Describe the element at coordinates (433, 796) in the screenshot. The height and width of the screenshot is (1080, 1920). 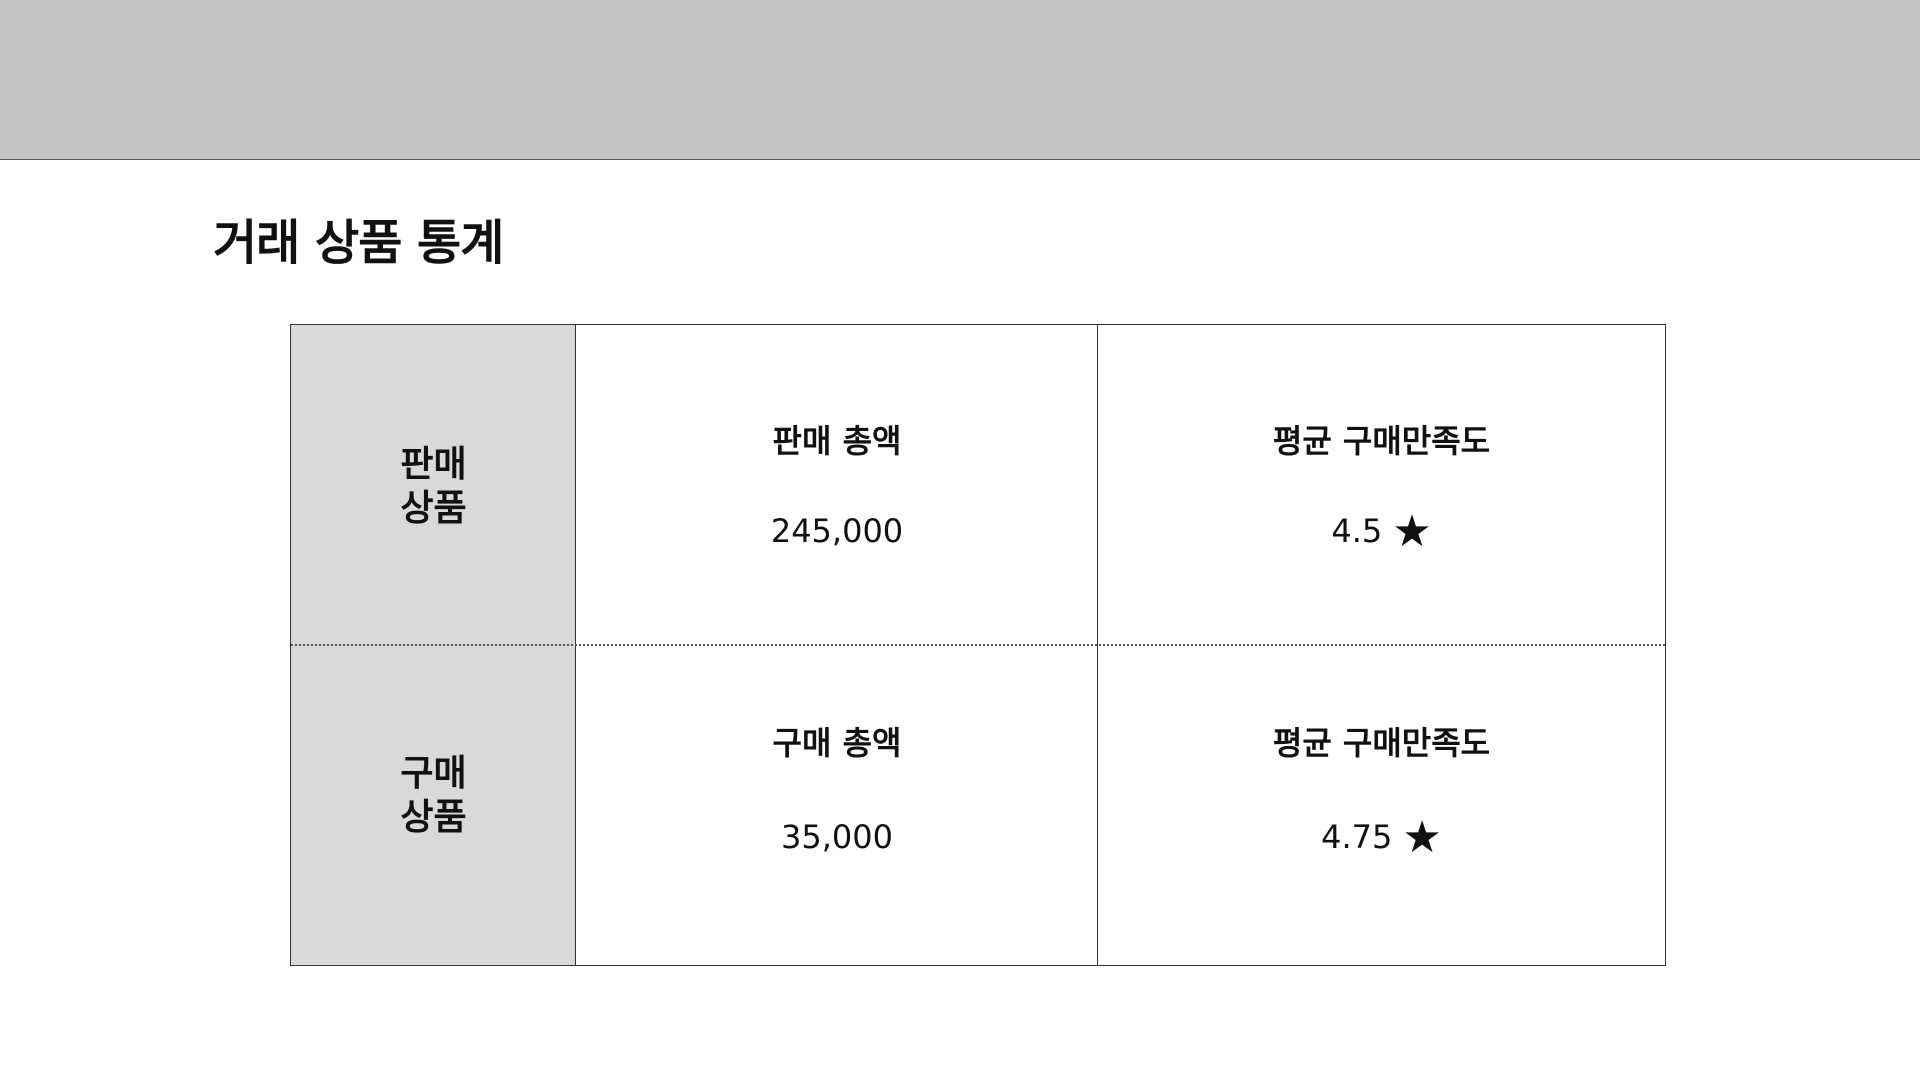
I see `row-label-purchases: 구매 상품` at that location.